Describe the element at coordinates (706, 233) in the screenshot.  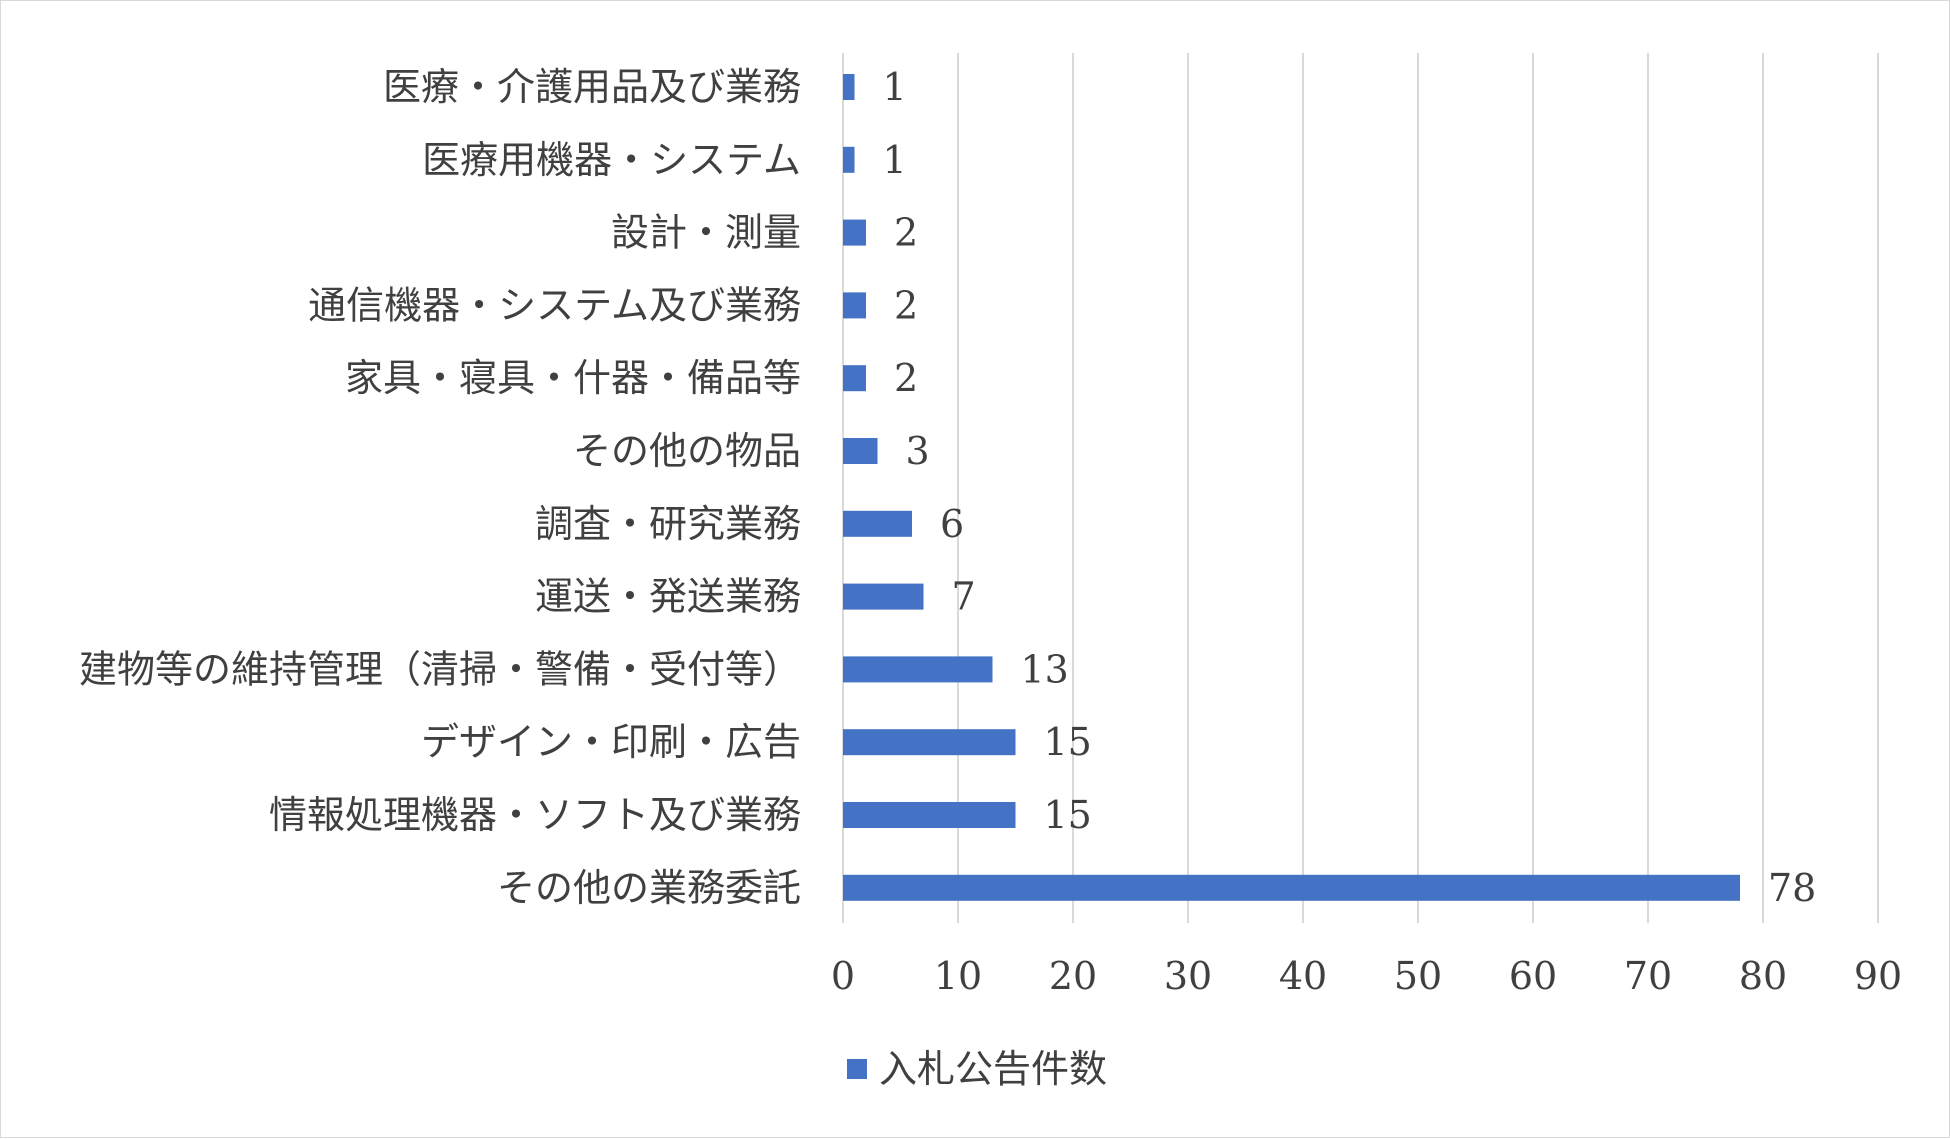
I see `category-label: 設計・測量` at that location.